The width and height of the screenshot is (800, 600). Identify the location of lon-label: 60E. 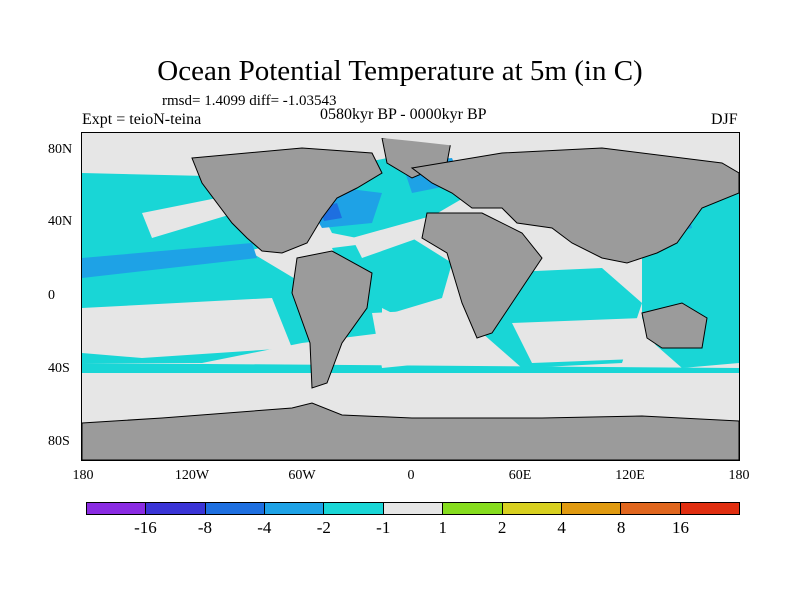
(520, 475).